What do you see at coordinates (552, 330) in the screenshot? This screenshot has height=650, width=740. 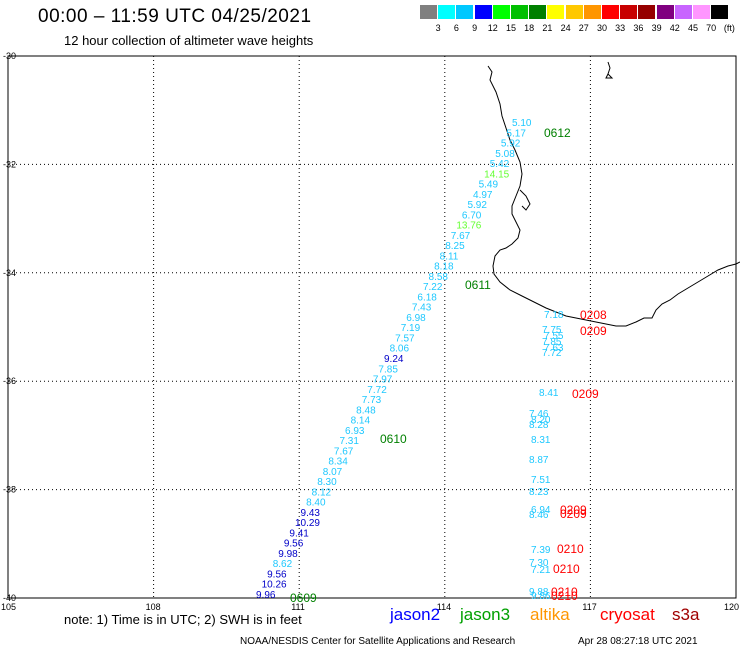 I see `swh-value: 7.75` at bounding box center [552, 330].